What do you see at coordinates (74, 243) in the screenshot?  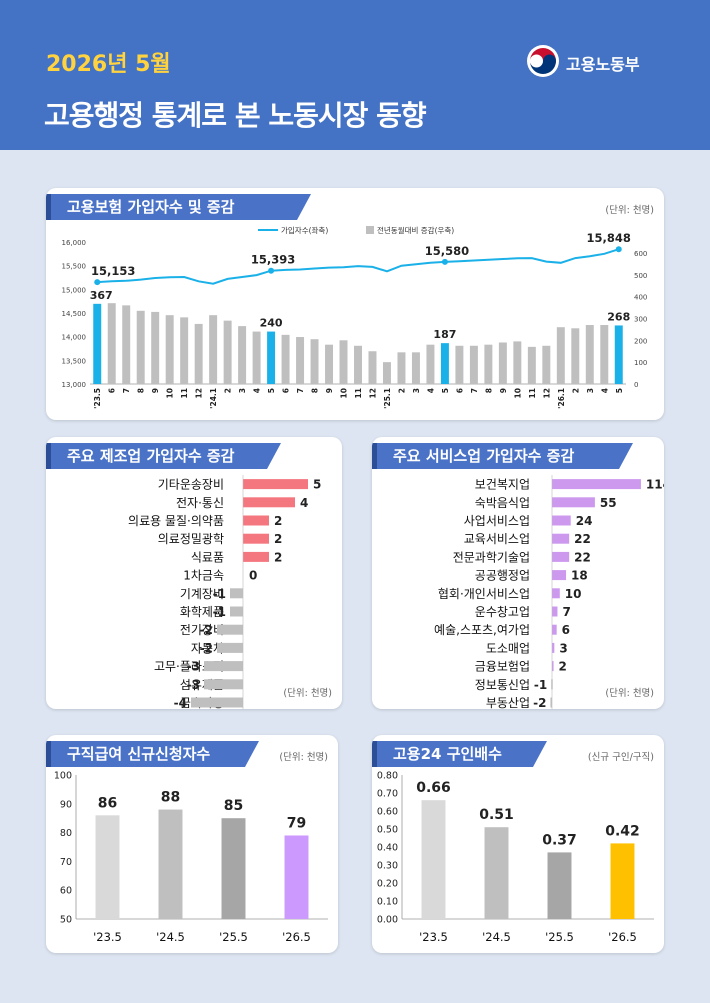 I see `left-axis-tick: 16,000` at bounding box center [74, 243].